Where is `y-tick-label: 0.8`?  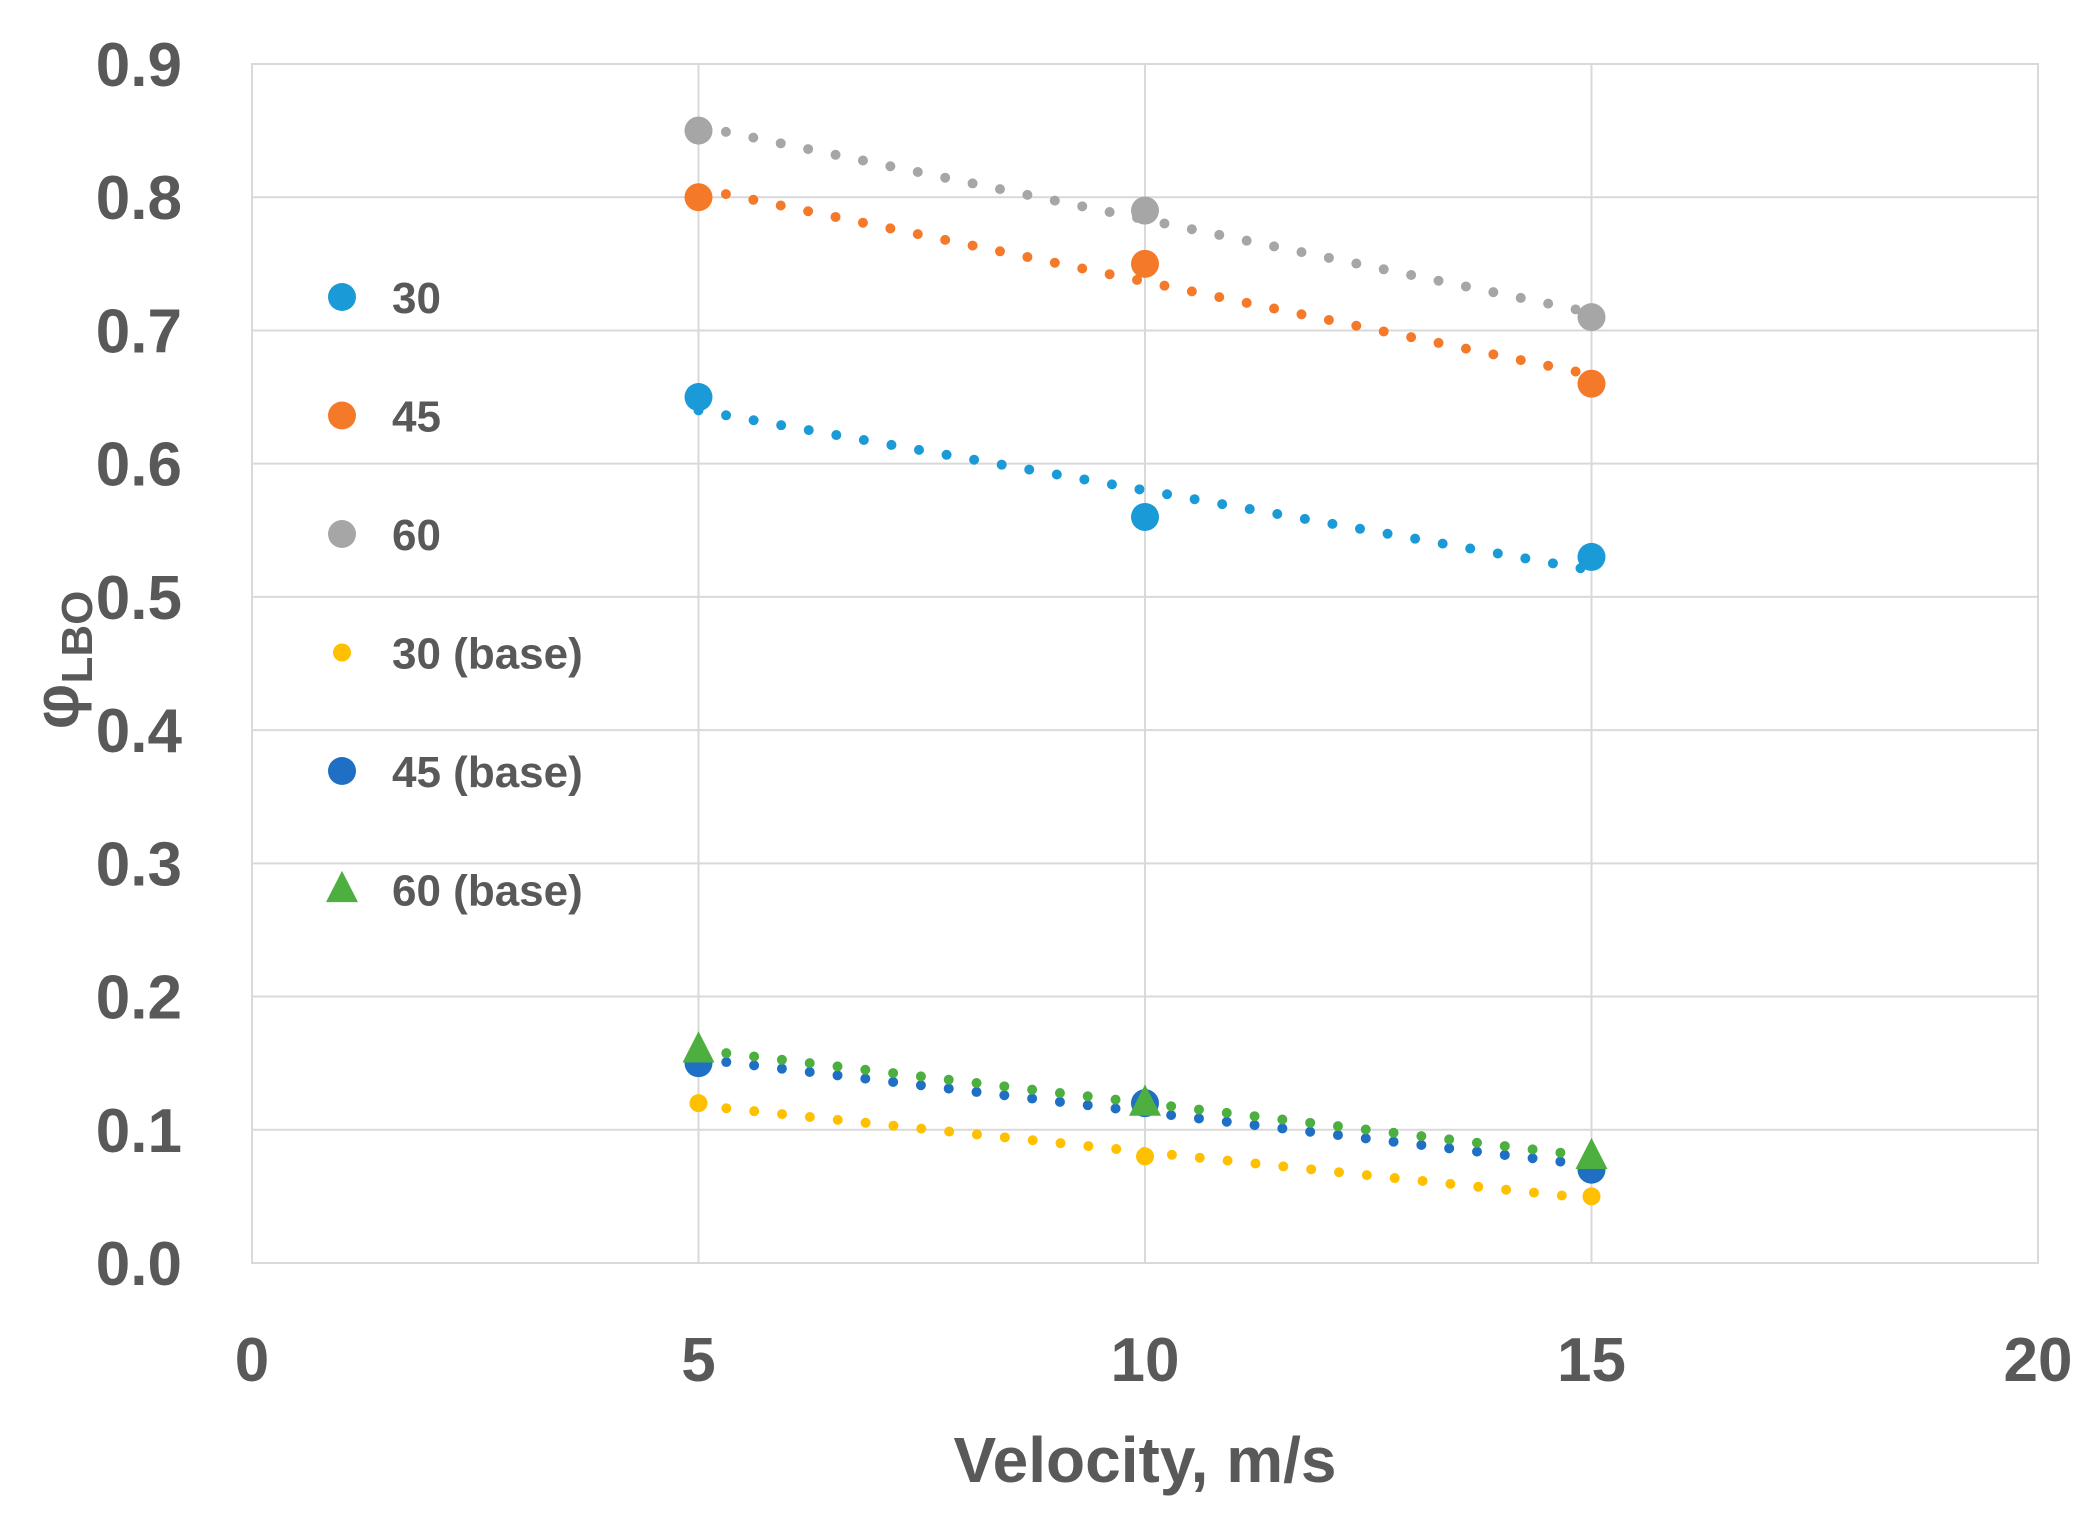
y-tick-label: 0.8 is located at coordinates (139, 198).